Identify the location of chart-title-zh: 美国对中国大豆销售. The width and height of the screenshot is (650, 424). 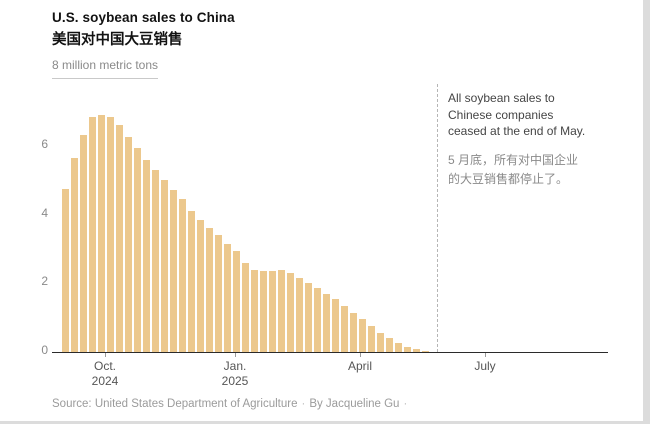
(117, 40).